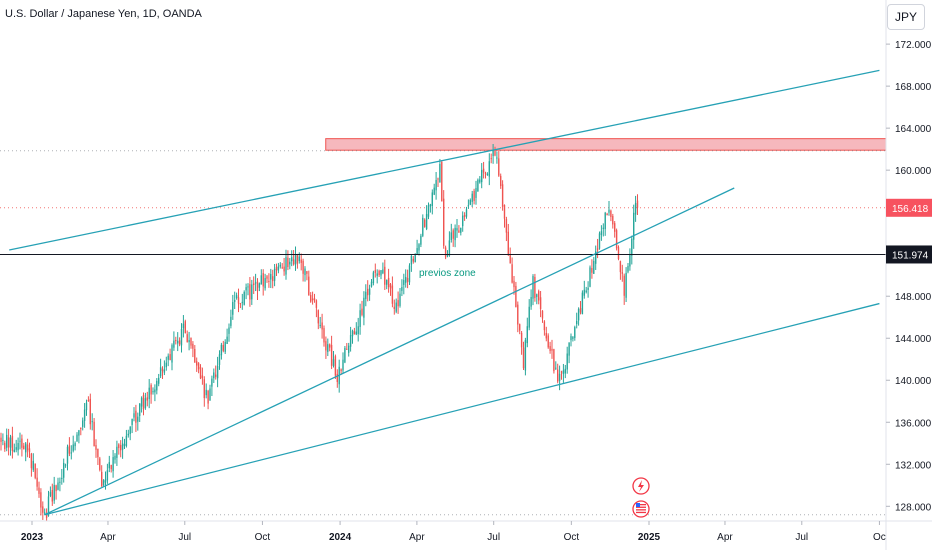 This screenshot has width=932, height=555. What do you see at coordinates (606, 144) in the screenshot?
I see `resistance-zone` at bounding box center [606, 144].